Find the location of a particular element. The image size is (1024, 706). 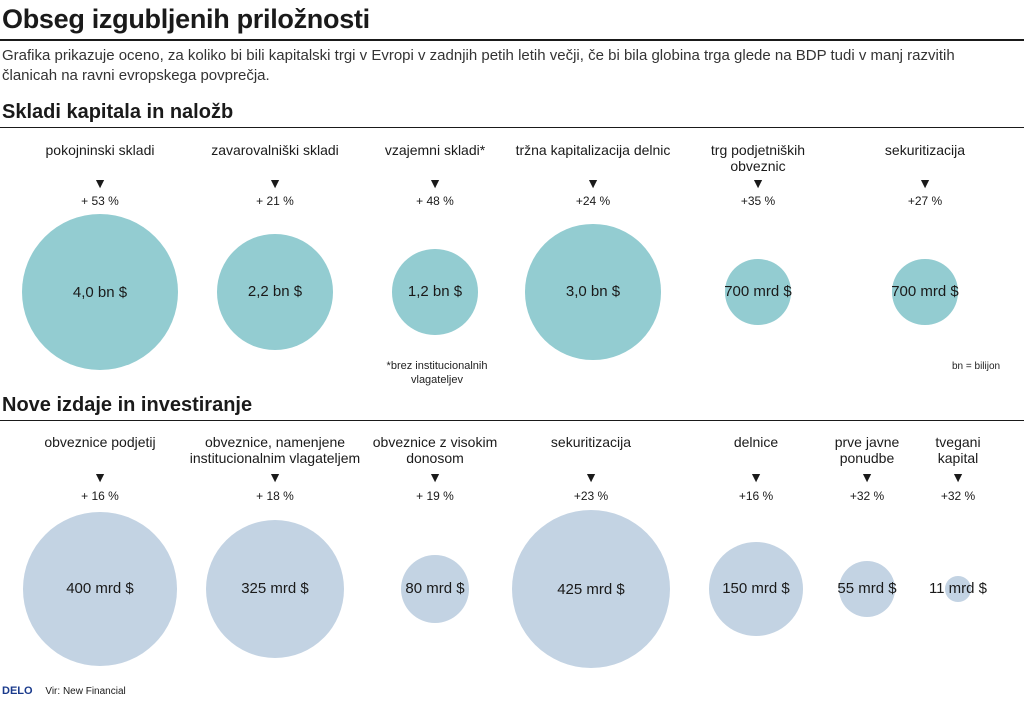

bubble-value-label: 1,2 bn $ is located at coordinates (435, 292).